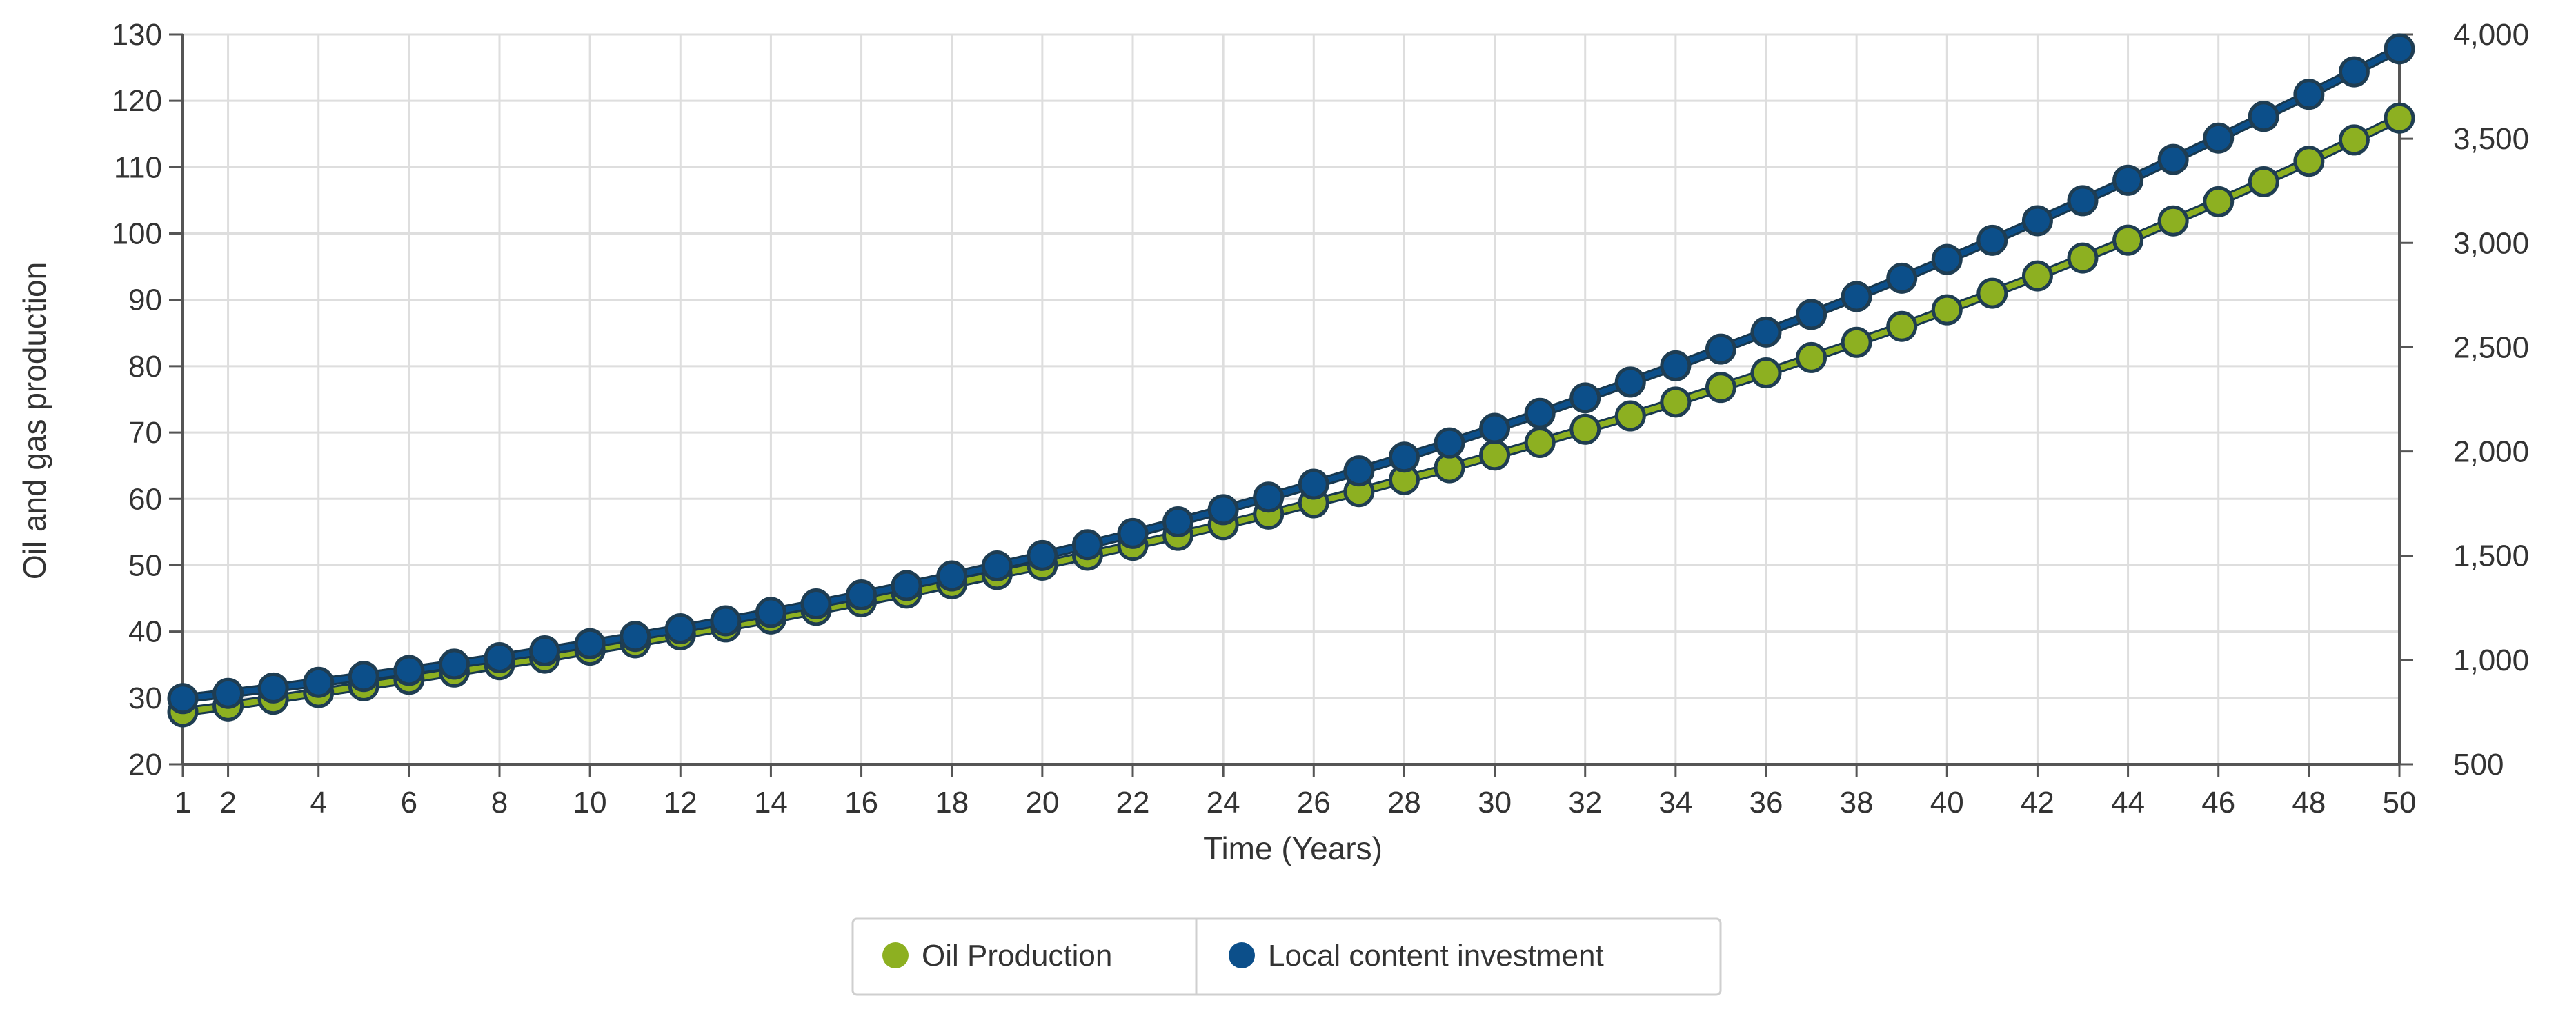 This screenshot has height=1025, width=2576. I want to click on y-left-tick-label: 30, so click(145, 698).